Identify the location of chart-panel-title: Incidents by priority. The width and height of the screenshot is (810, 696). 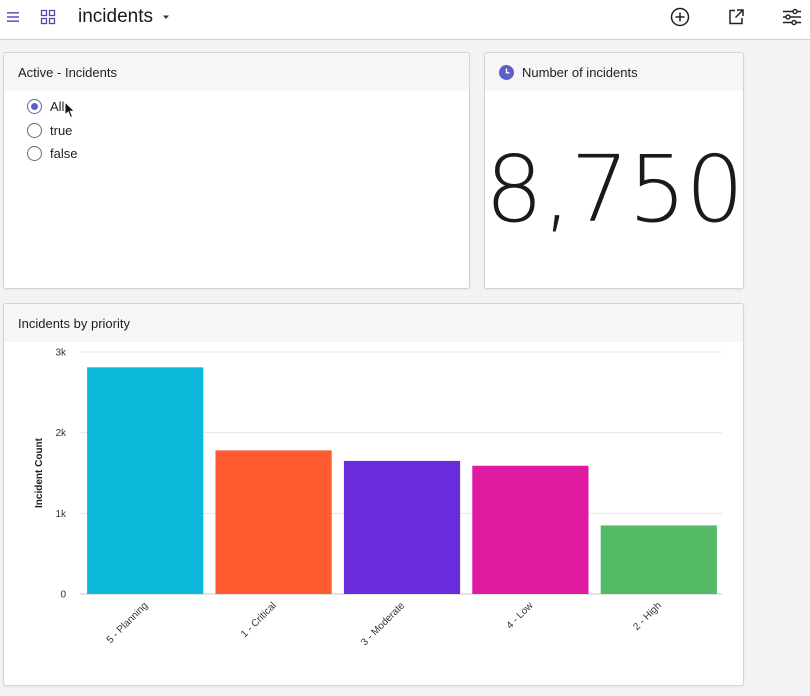
(74, 323).